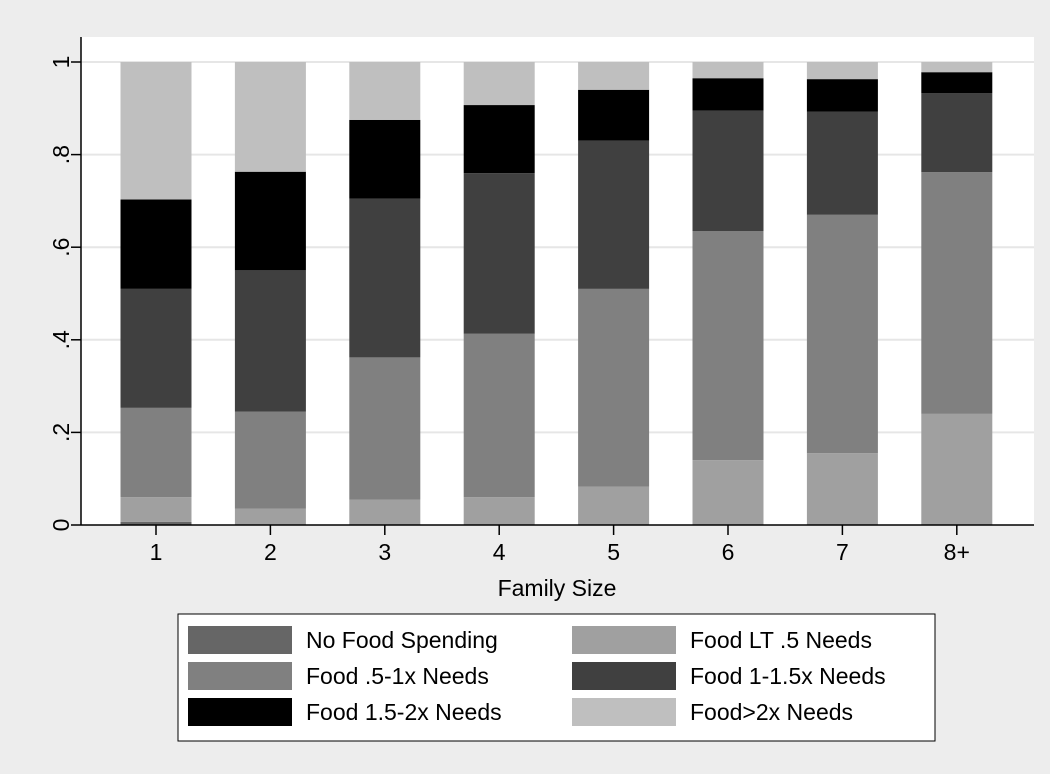 Image resolution: width=1050 pixels, height=774 pixels. Describe the element at coordinates (613, 552) in the screenshot. I see `x-tick-label: 5` at that location.